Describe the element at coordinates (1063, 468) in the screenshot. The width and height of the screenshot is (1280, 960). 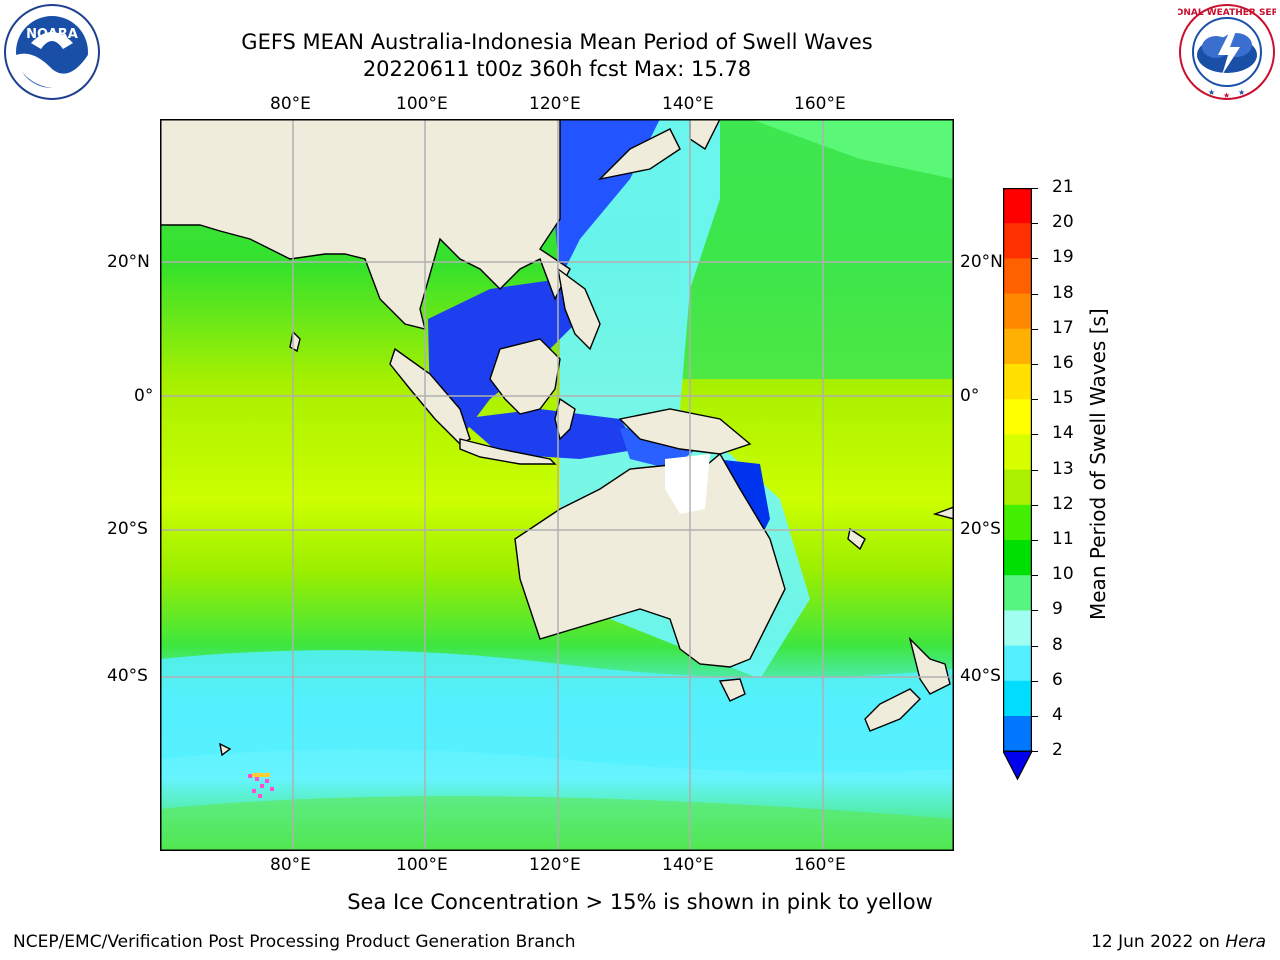
I see `colorbar-tick-label: 13` at that location.